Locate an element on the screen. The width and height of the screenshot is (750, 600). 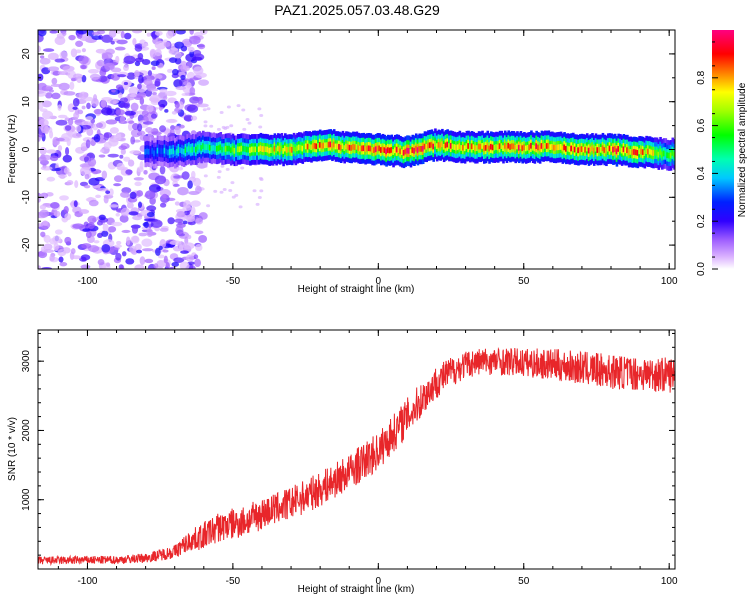
colorbar-tick-label: 0.4 is located at coordinates (701, 173).